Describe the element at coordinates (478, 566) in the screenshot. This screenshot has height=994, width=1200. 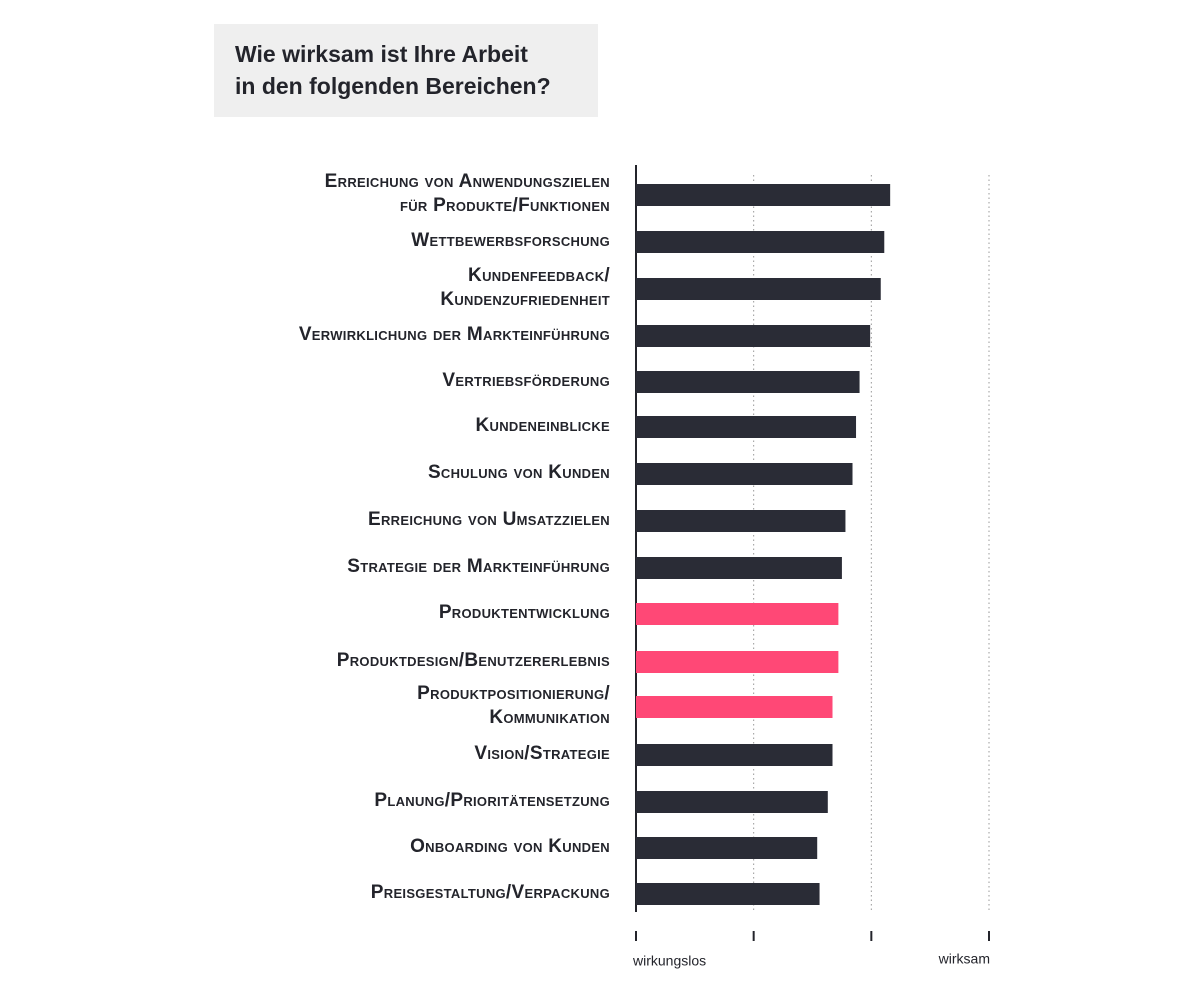
I see `category-label: Strategie der Markteinführung` at that location.